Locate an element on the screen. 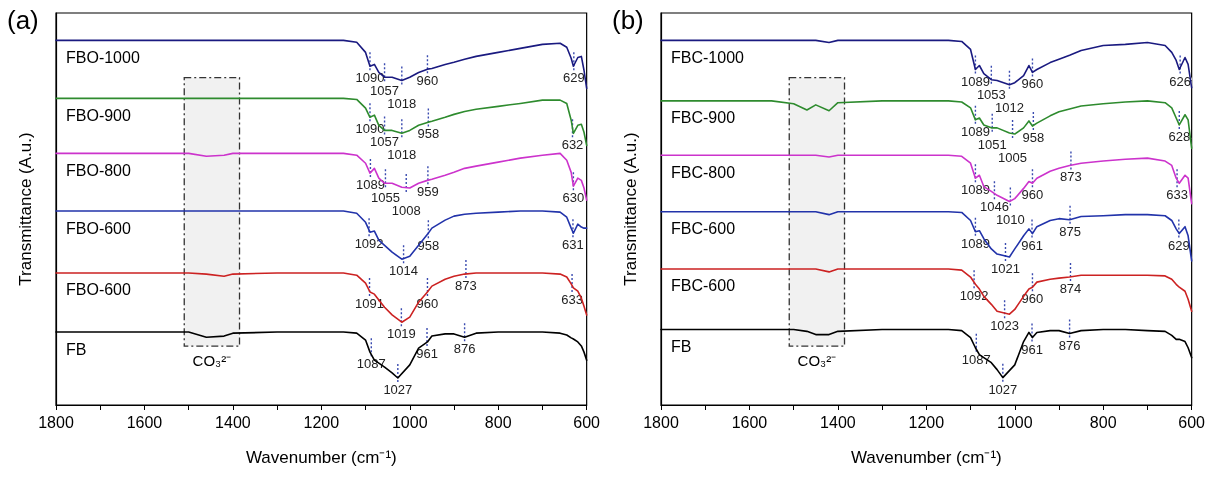 The image size is (1209, 479). annotation: 1019 is located at coordinates (401, 334).